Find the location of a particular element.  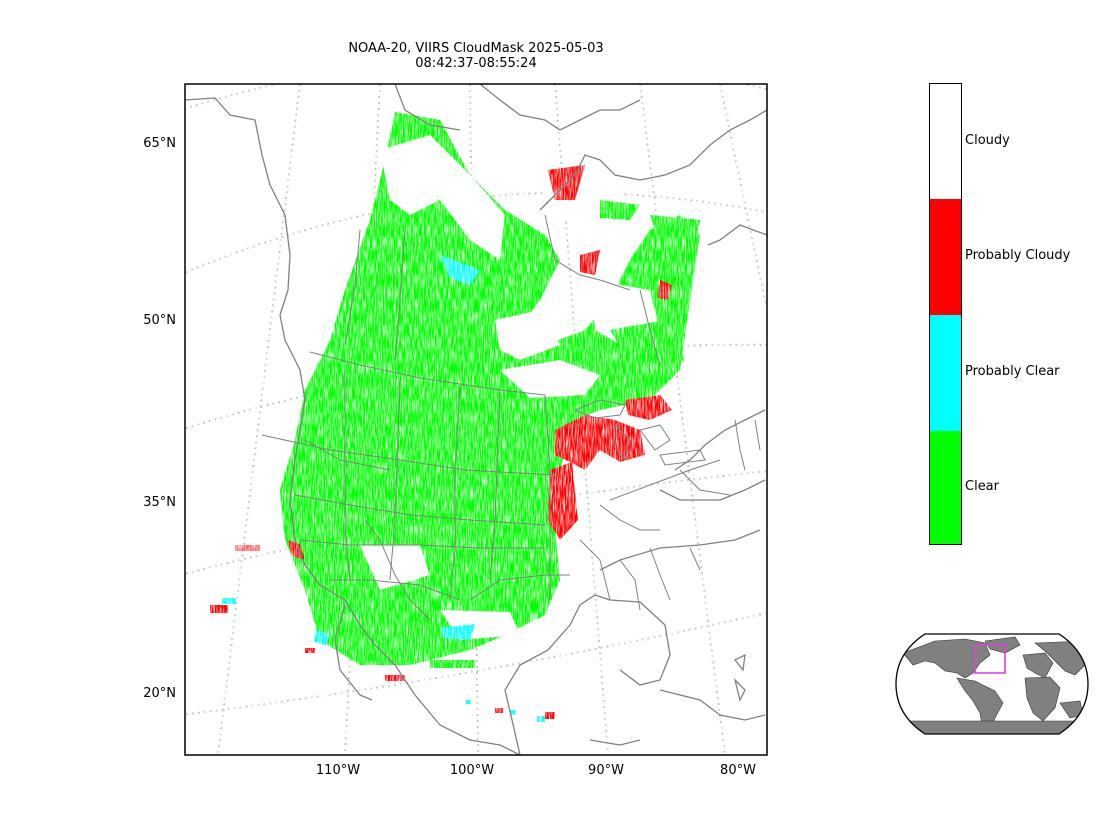

lon-label-80w: 80°W is located at coordinates (738, 770).